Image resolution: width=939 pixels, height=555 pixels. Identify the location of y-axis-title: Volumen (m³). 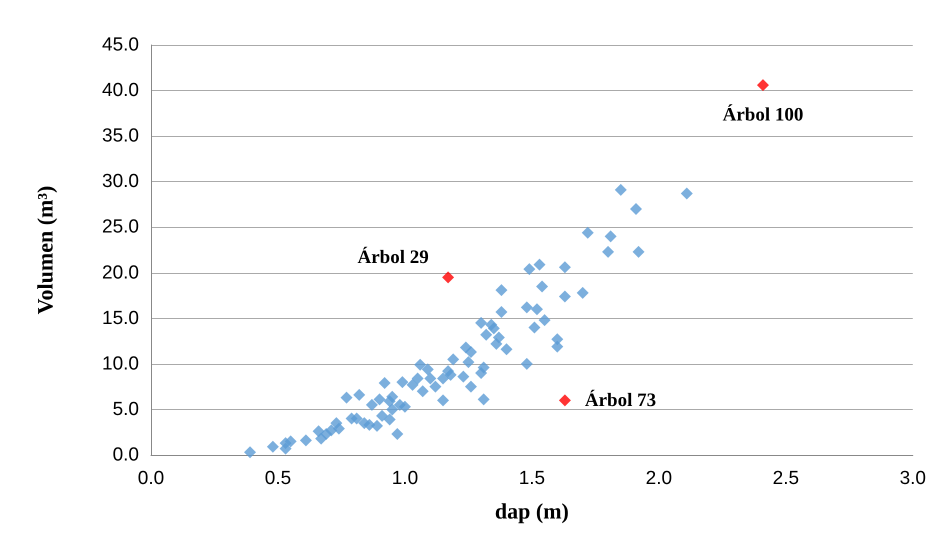
(45, 250).